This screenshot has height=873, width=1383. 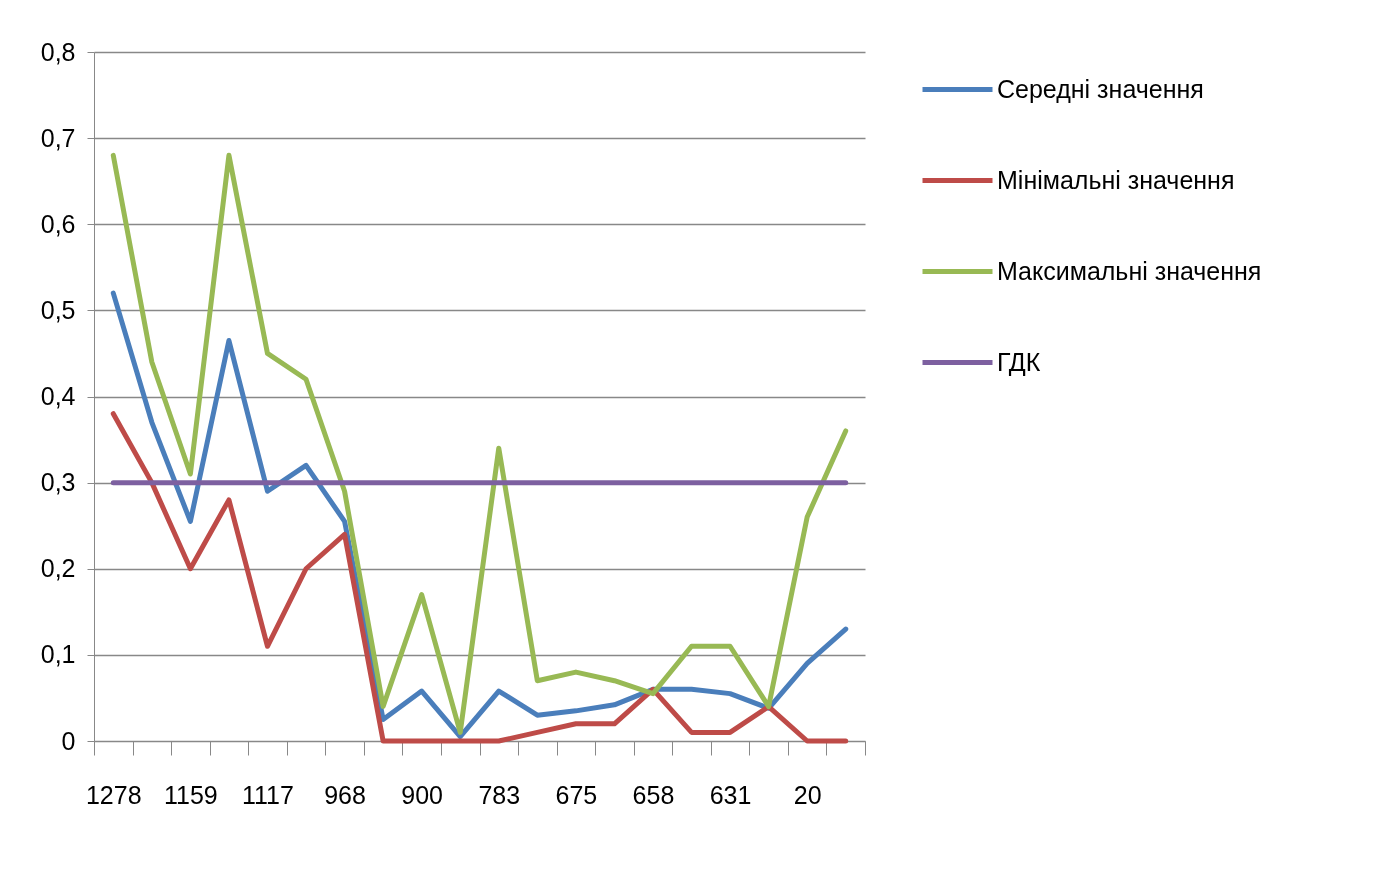 What do you see at coordinates (422, 794) in the screenshot?
I see `x-tick-label: 900` at bounding box center [422, 794].